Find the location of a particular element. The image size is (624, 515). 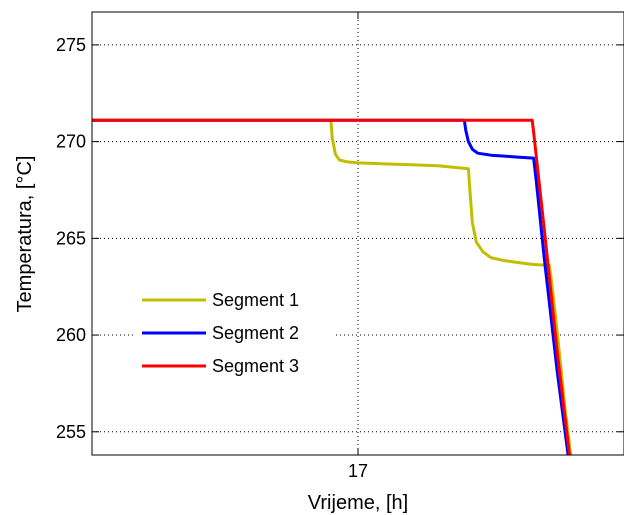

legend-label-2: Segment 2 is located at coordinates (255, 333).